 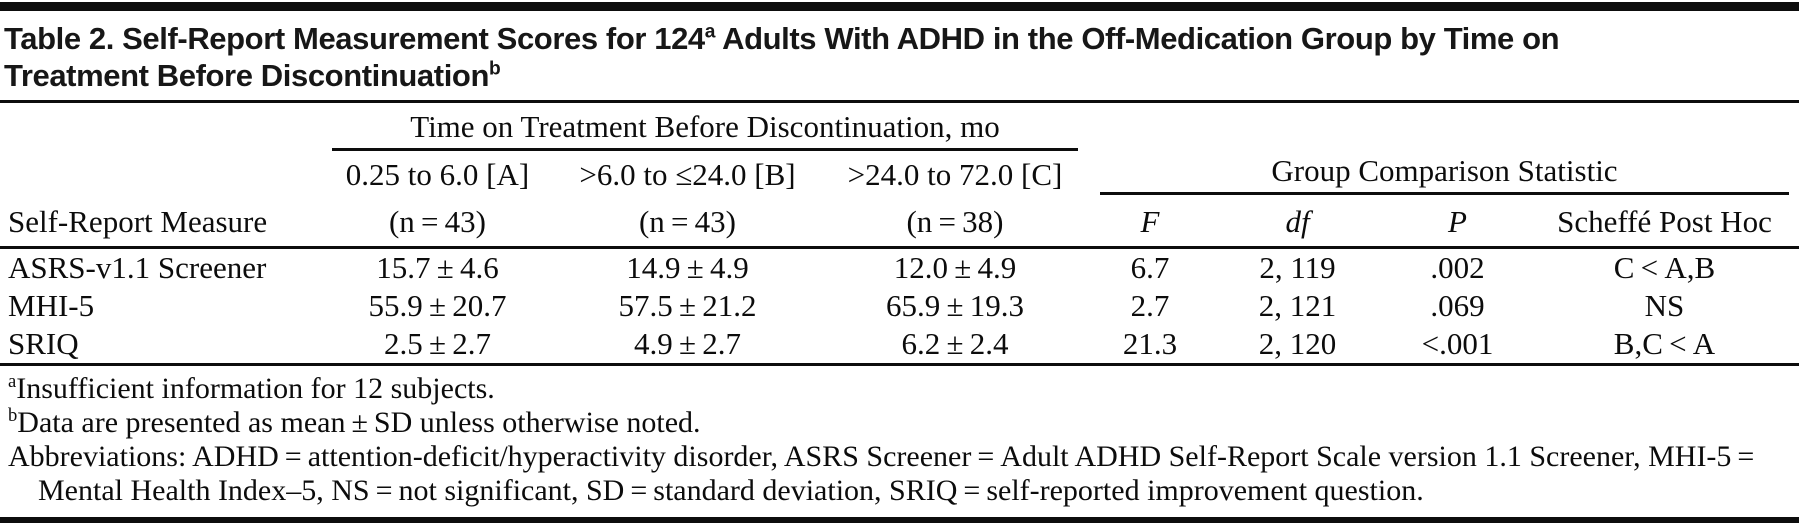 I want to click on column-header-n-a: (n = 43), so click(x=437, y=222).